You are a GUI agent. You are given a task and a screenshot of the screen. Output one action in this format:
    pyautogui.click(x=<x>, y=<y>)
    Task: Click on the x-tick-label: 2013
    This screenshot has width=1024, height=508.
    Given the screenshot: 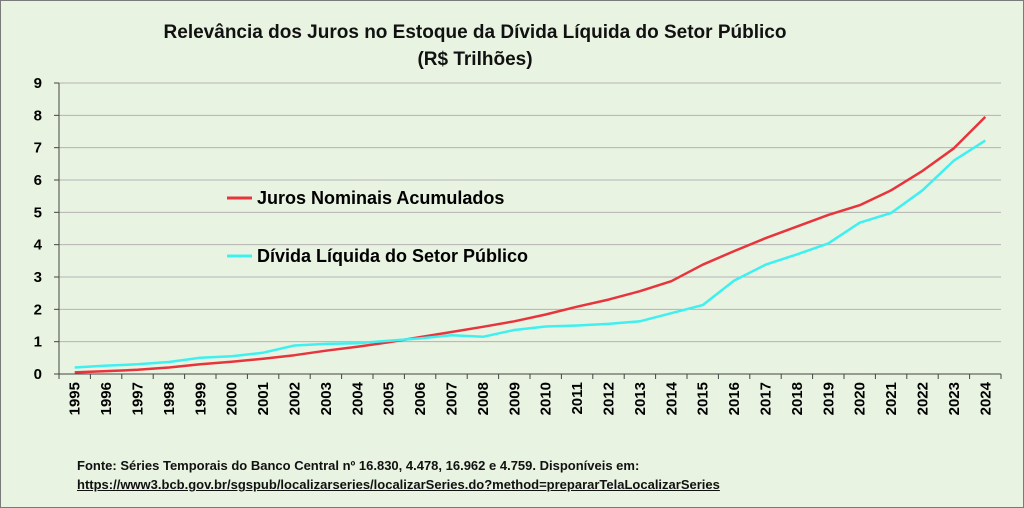 What is the action you would take?
    pyautogui.click(x=640, y=398)
    